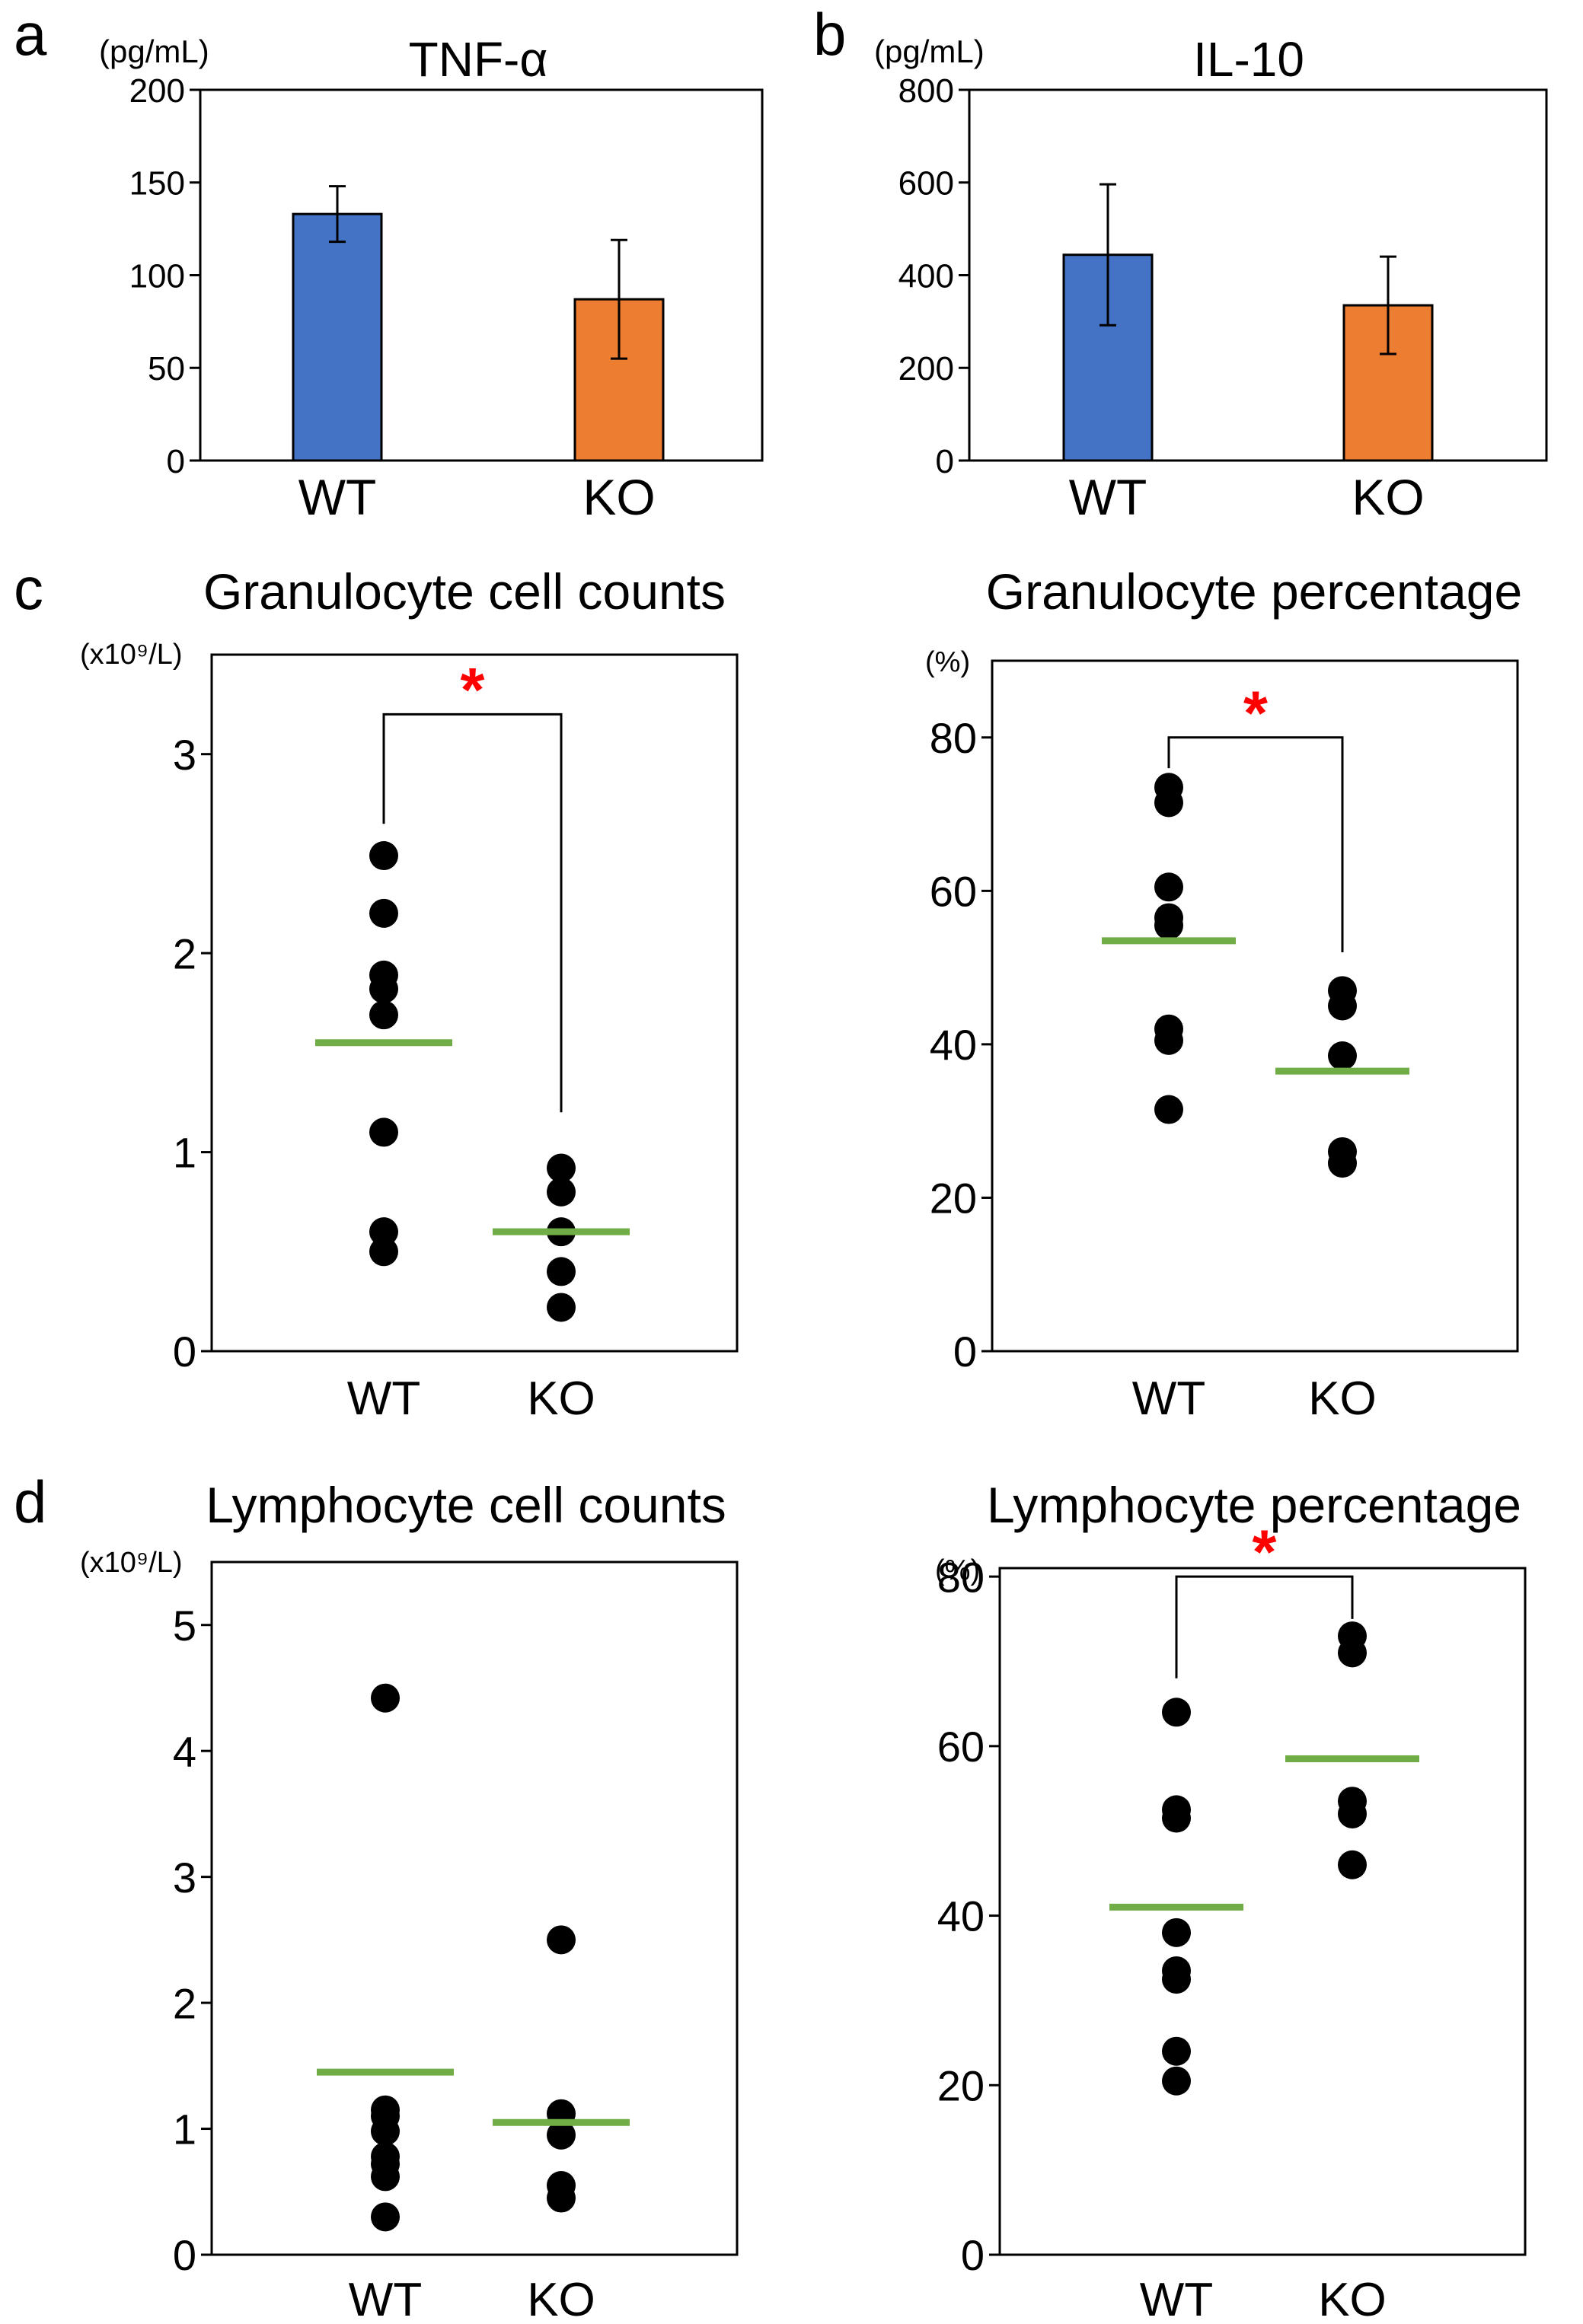  Describe the element at coordinates (1254, 1505) in the screenshot. I see `chart-title: Lymphocyte percentage` at that location.